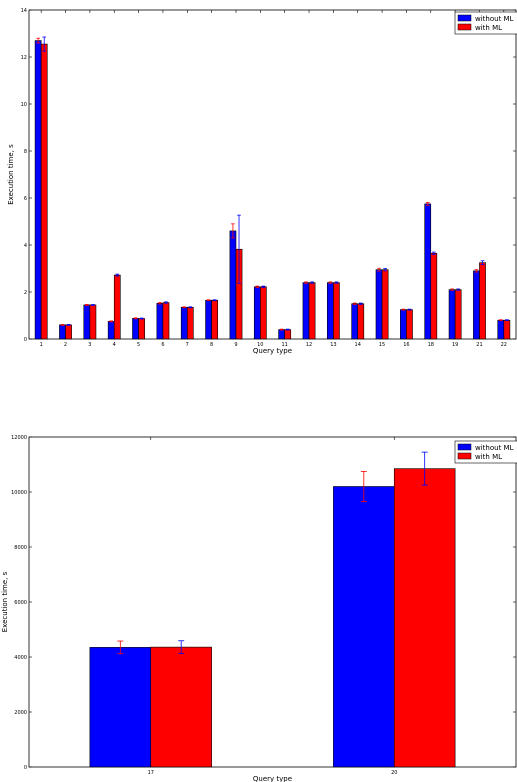  What do you see at coordinates (20, 548) in the screenshot?
I see `y-tick-label: 8000` at bounding box center [20, 548].